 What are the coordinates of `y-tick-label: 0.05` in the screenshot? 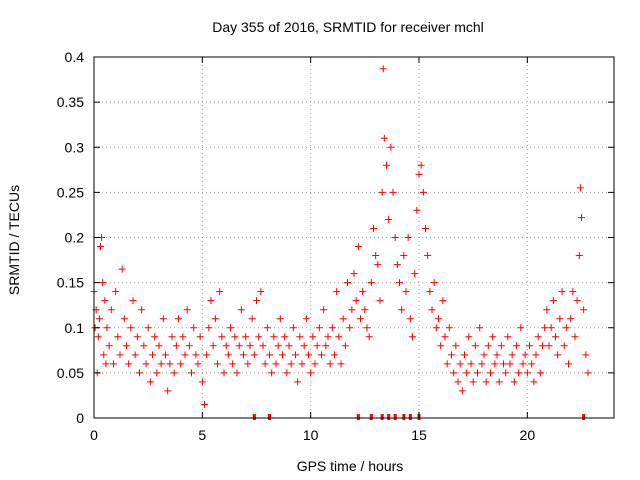 It's located at (70, 373).